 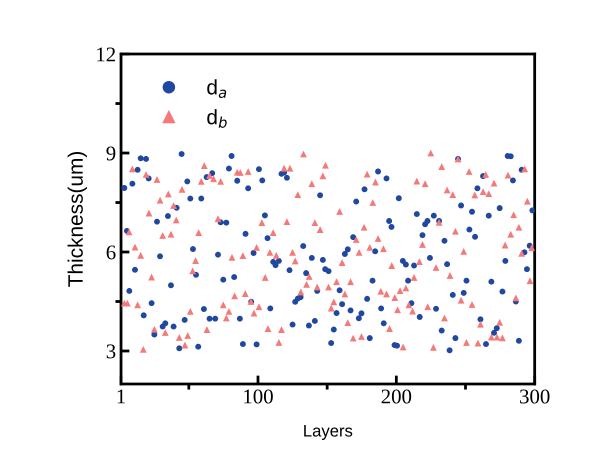 What do you see at coordinates (77, 219) in the screenshot?
I see `y-axis-title: Thickness(um)` at bounding box center [77, 219].